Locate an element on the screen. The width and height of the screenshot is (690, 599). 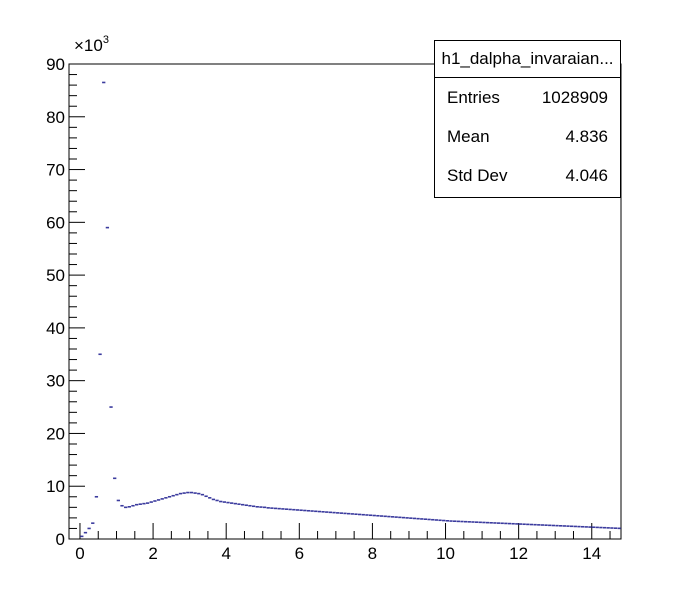
stats-mean-label: Mean is located at coordinates (468, 136).